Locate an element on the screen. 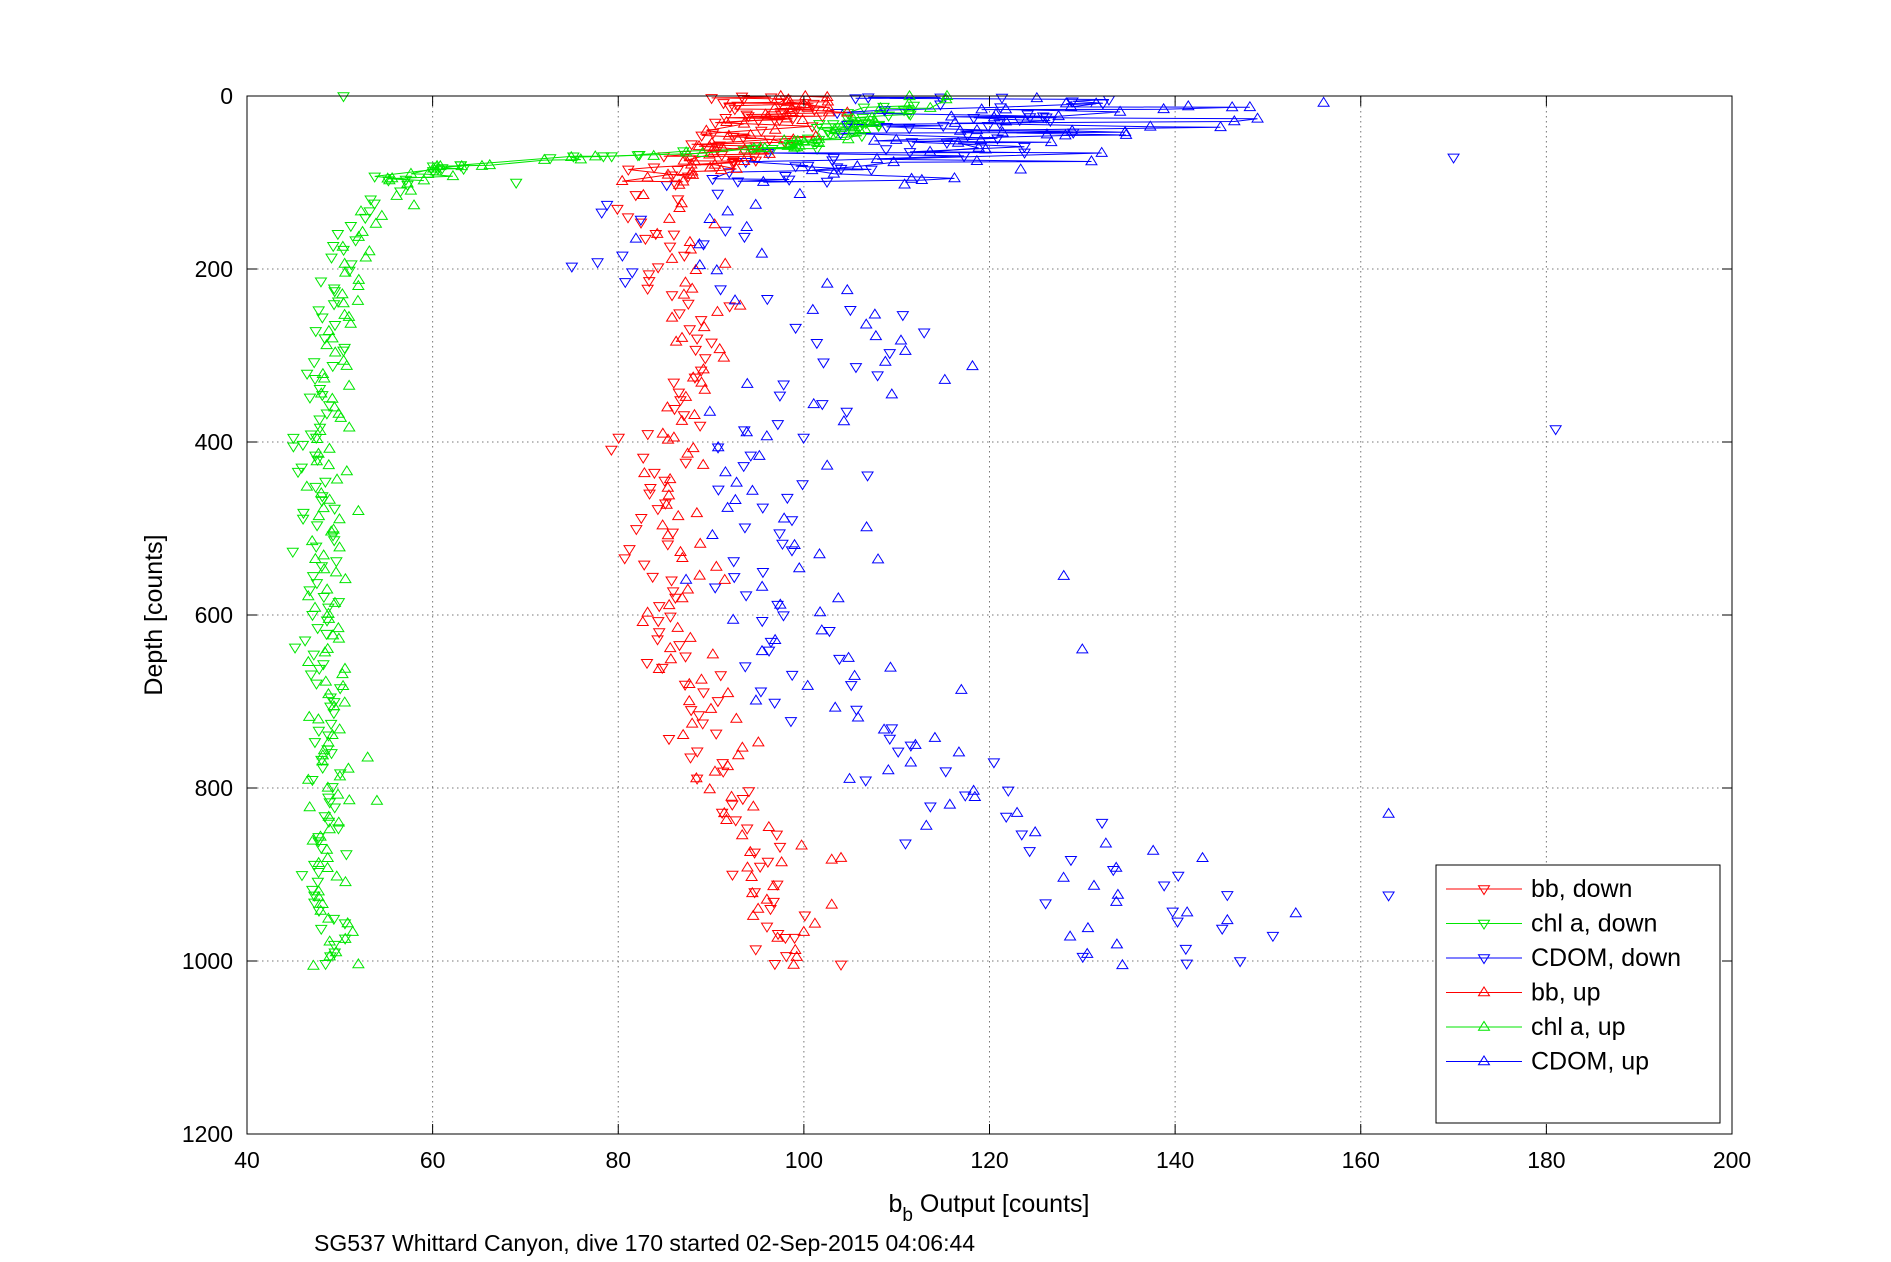  x-tick-label: 200 is located at coordinates (1732, 1160).